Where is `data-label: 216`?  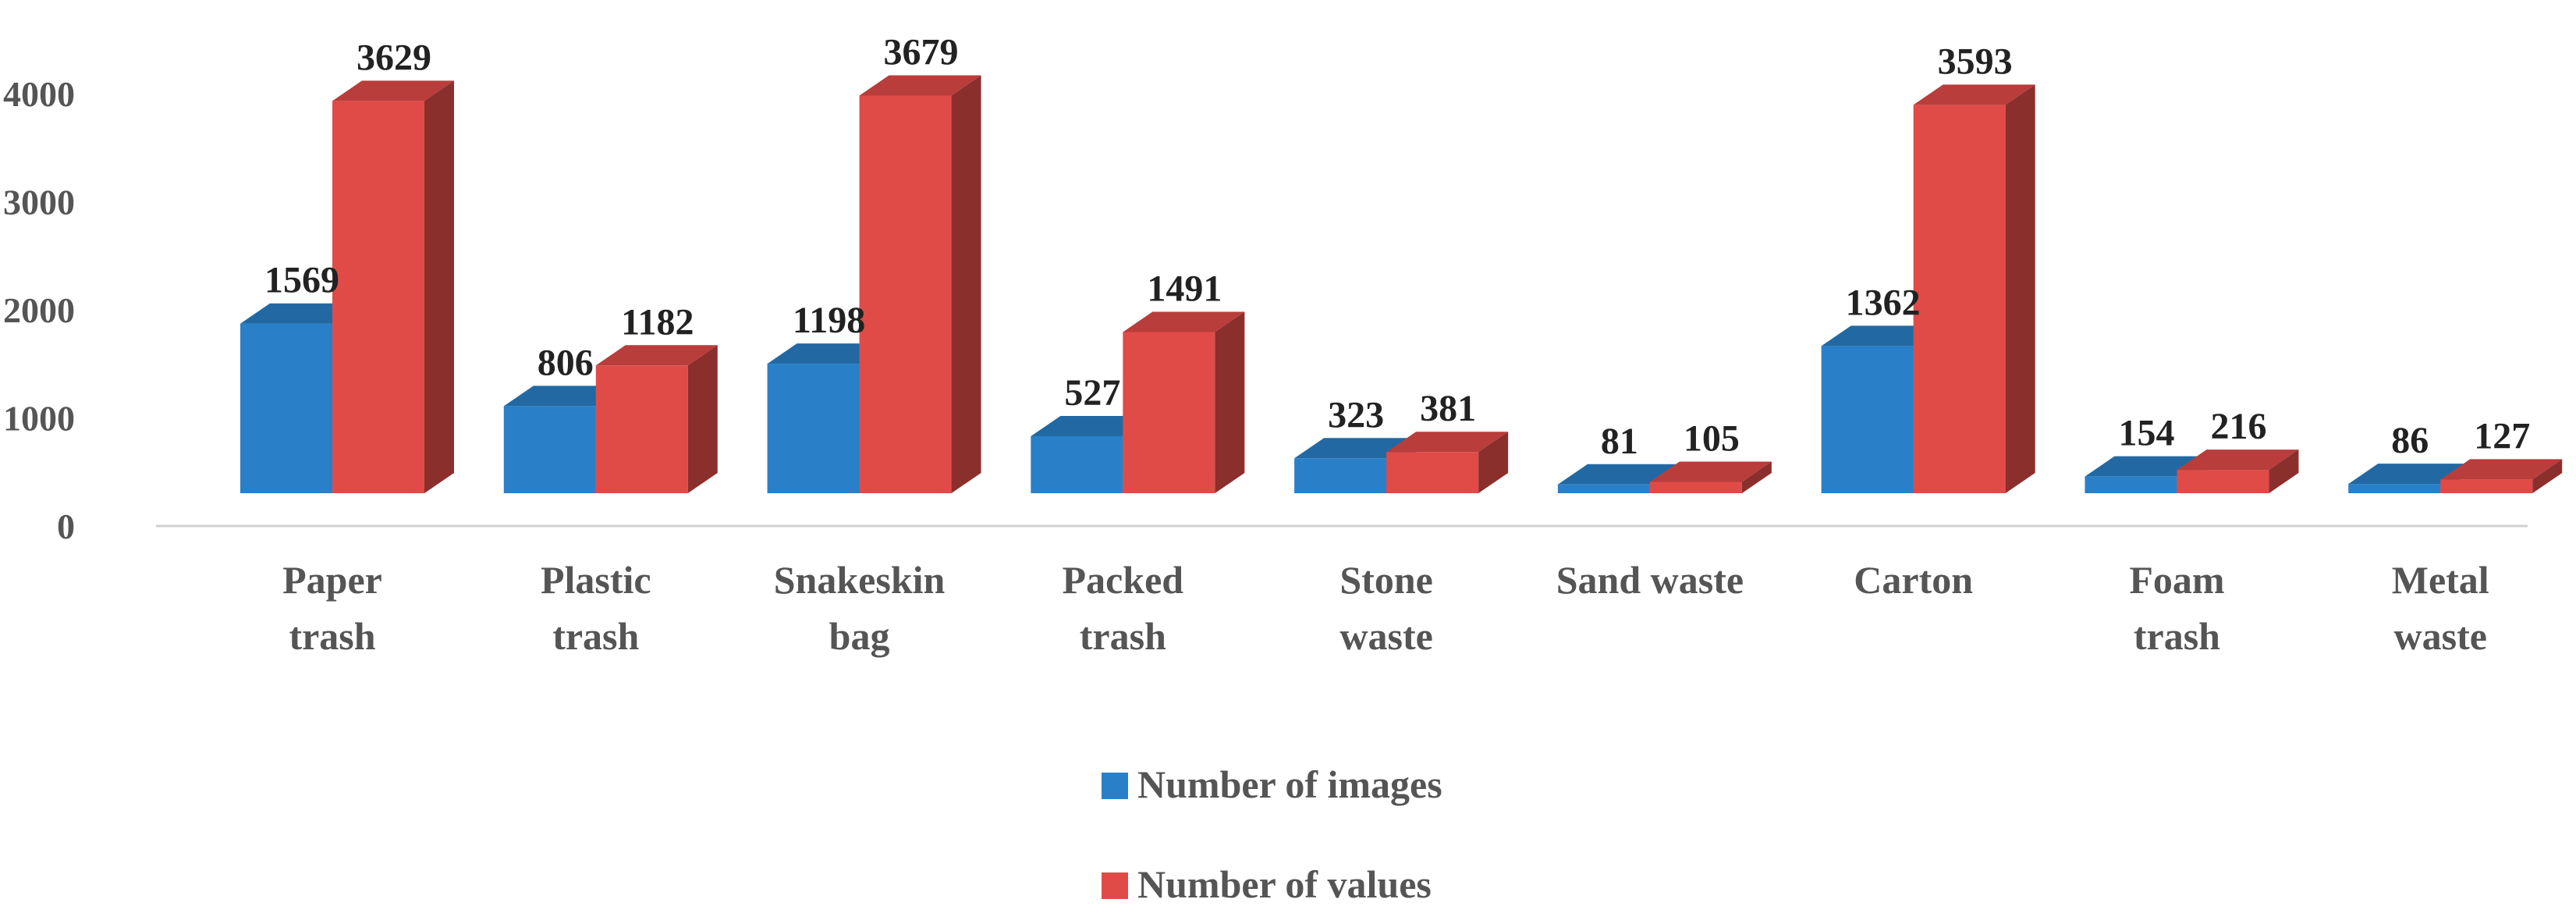
data-label: 216 is located at coordinates (2238, 426).